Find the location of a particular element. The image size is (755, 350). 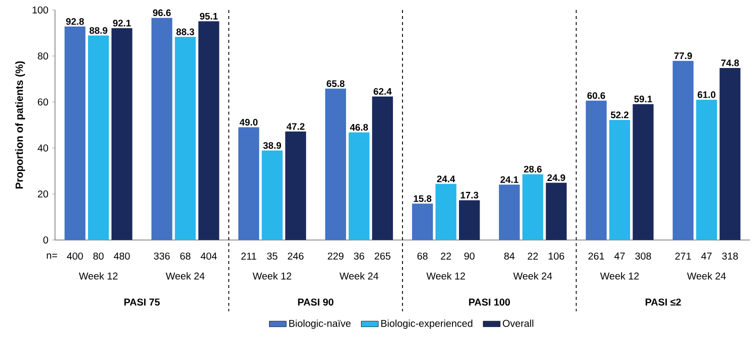

legend-label: Overall is located at coordinates (518, 323).